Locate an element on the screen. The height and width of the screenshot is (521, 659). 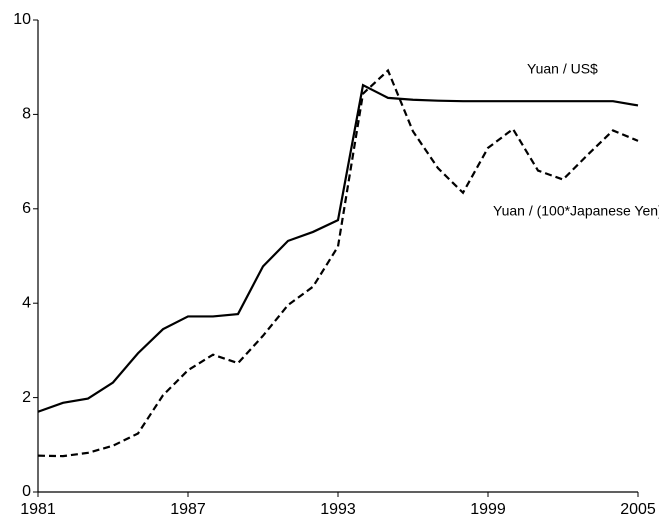
series-label: Yuan / US$ is located at coordinates (562, 69).